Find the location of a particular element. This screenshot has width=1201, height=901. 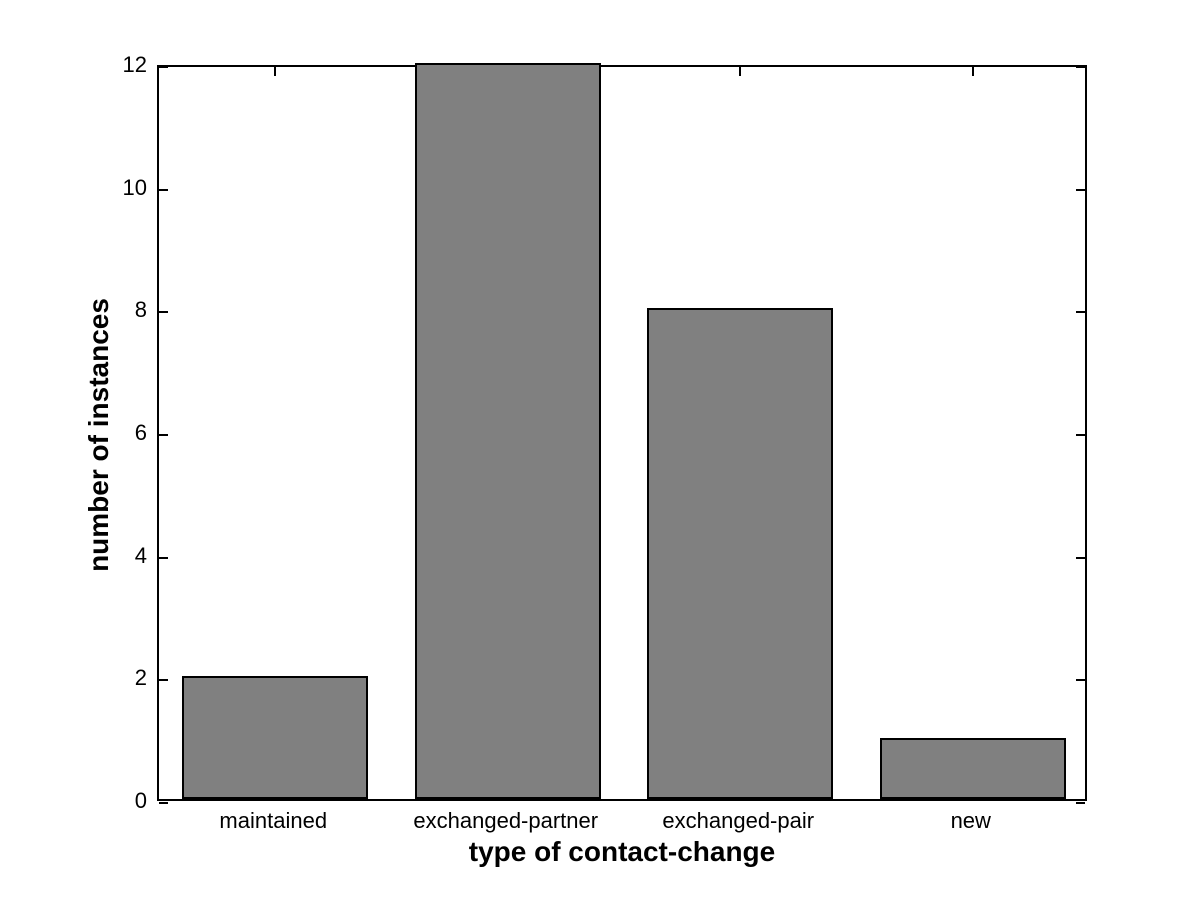

y-tick-label: 12 is located at coordinates (134, 64).